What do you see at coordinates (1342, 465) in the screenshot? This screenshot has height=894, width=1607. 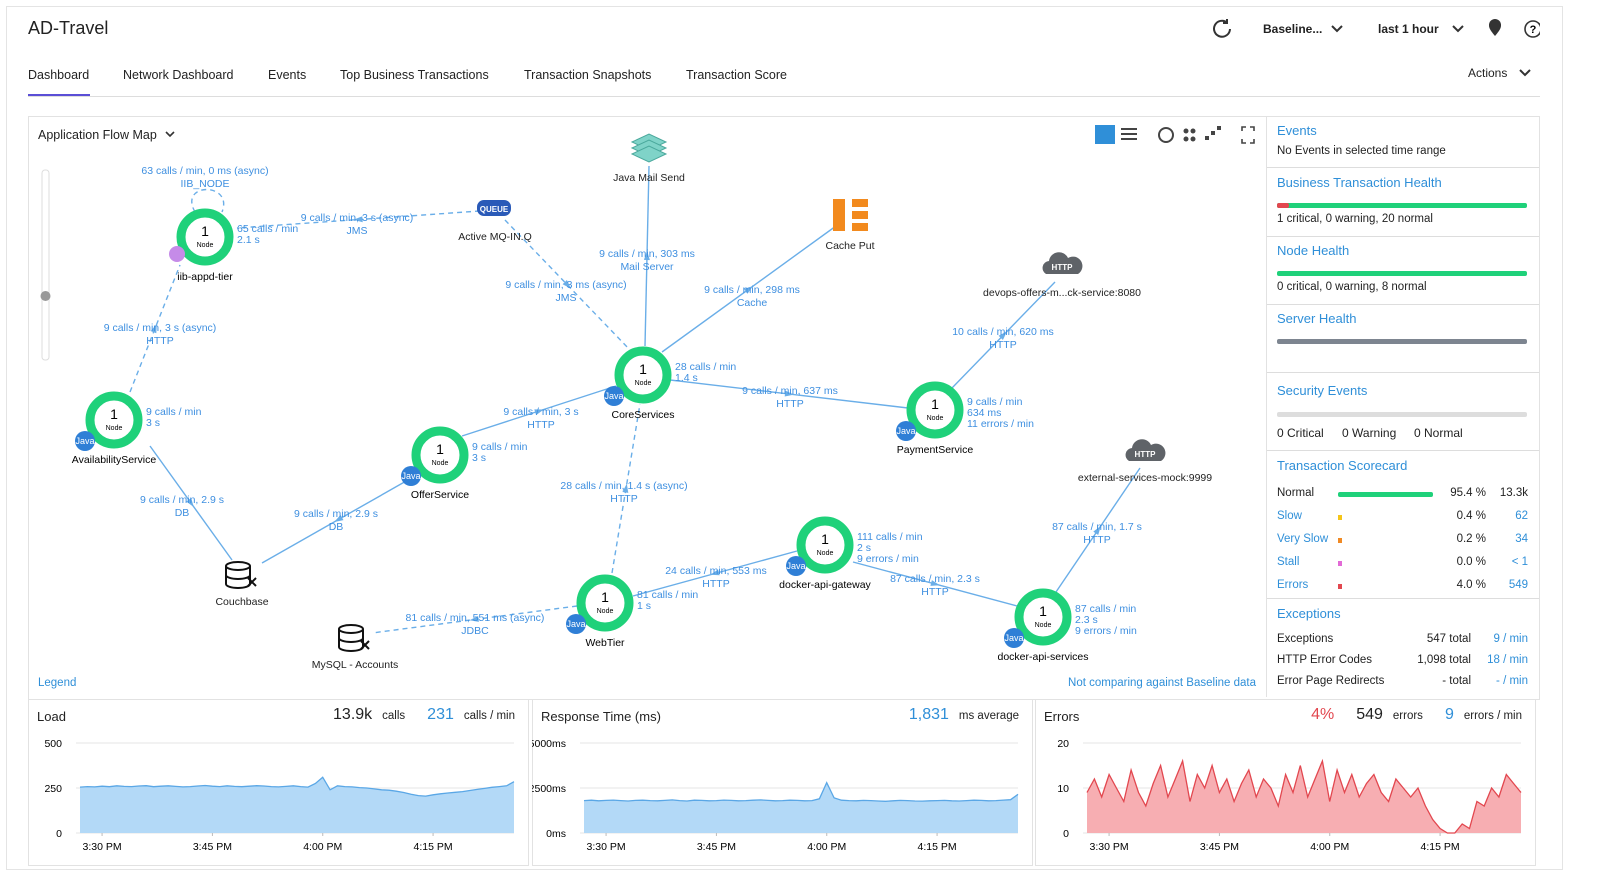 I see `scorecard-title: Transaction Scorecard` at bounding box center [1342, 465].